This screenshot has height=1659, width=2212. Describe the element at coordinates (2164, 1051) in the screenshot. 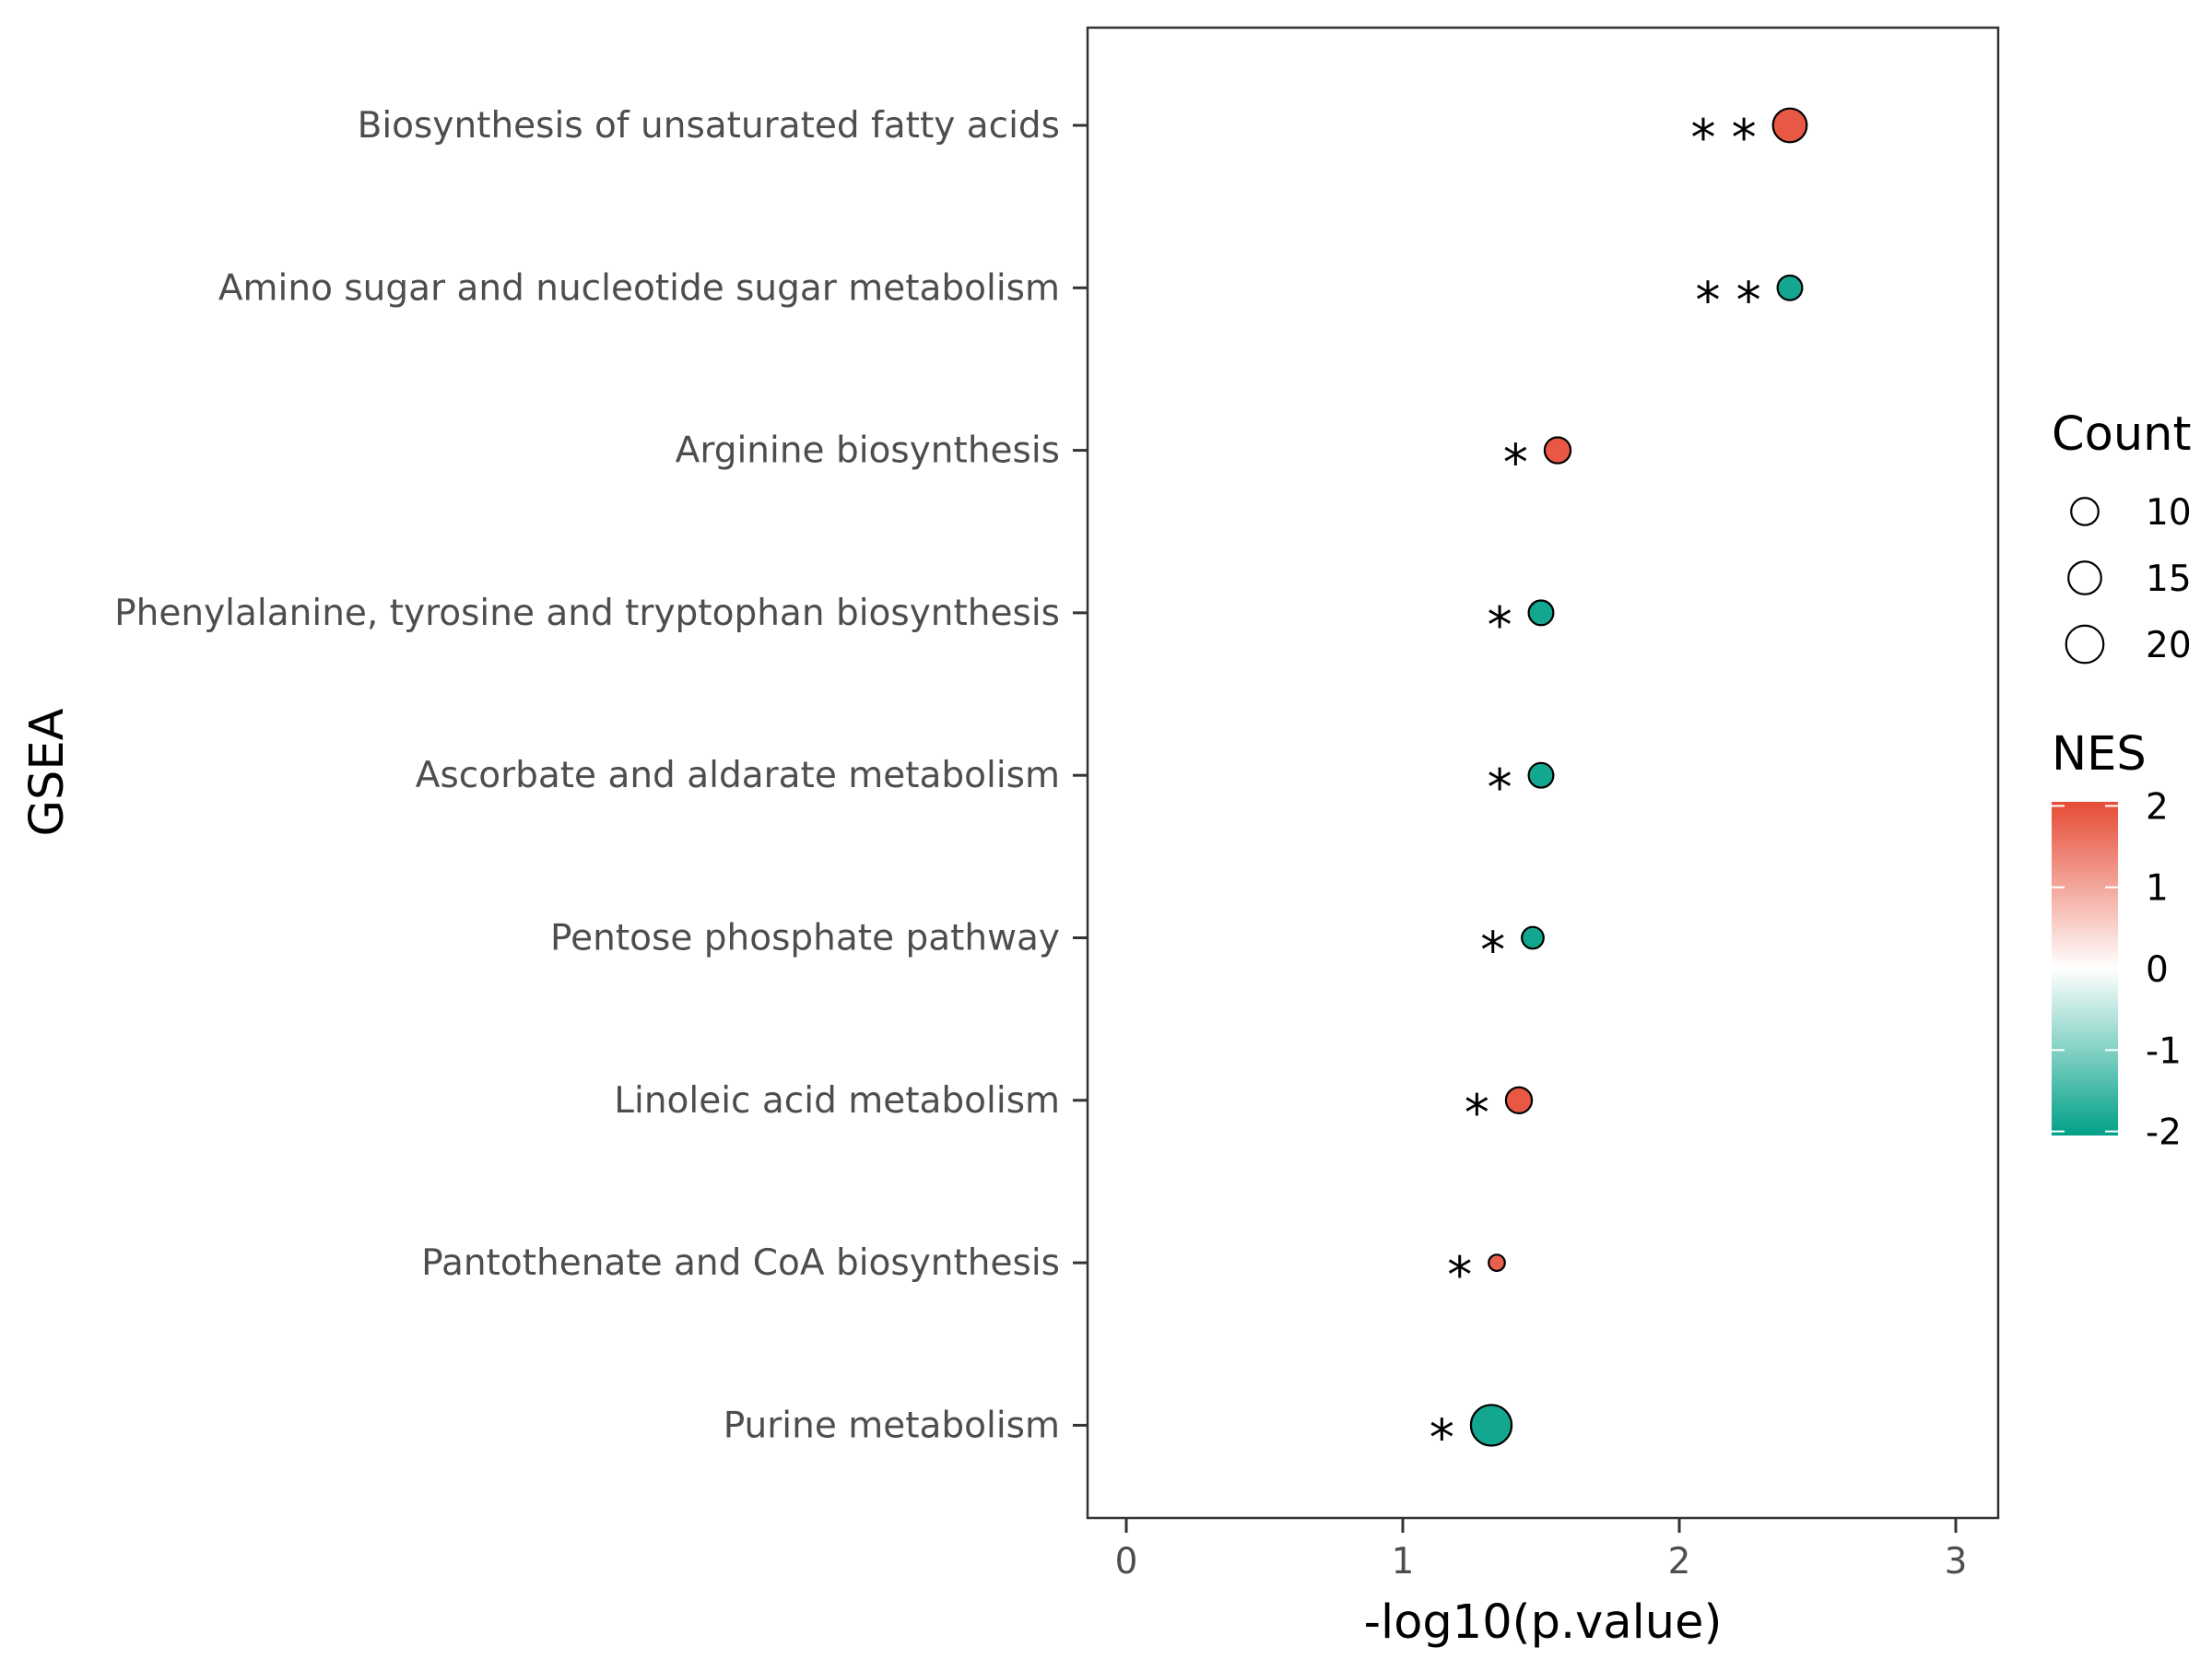

I see `nes-tick-label: -1` at that location.